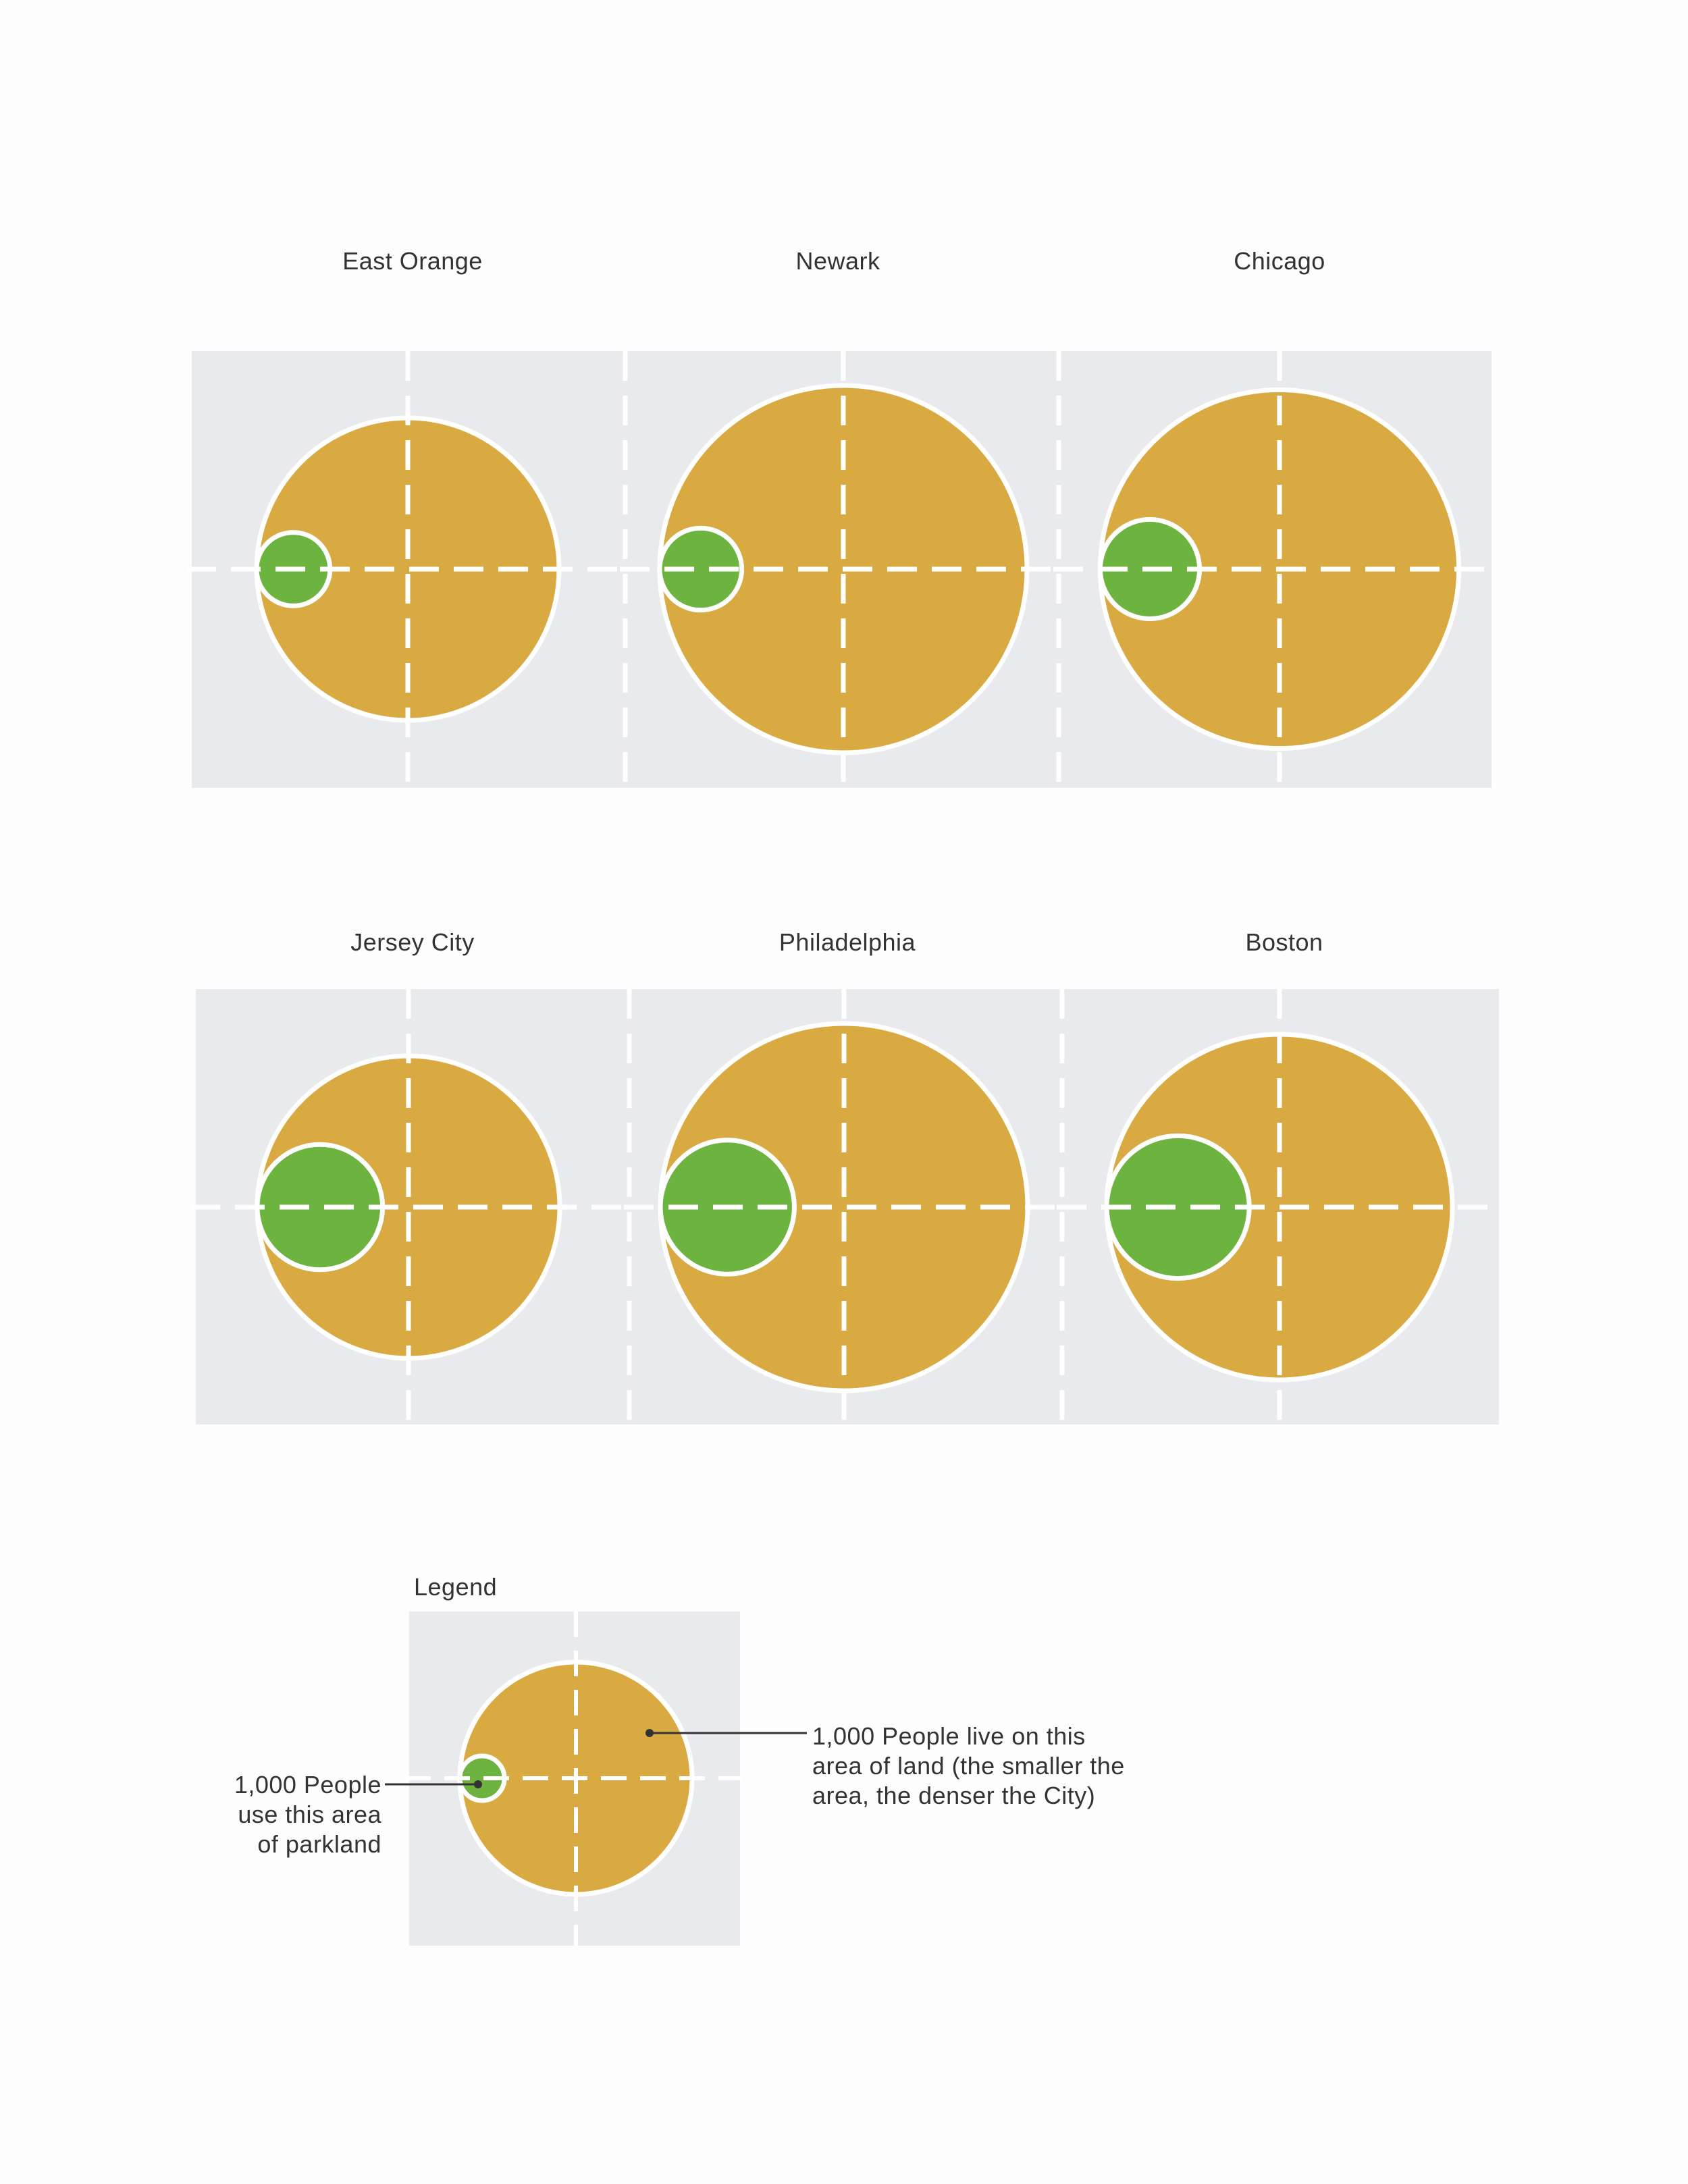 This screenshot has width=1688, height=2184. Describe the element at coordinates (596, 1779) in the screenshot. I see `legend-glyph` at that location.